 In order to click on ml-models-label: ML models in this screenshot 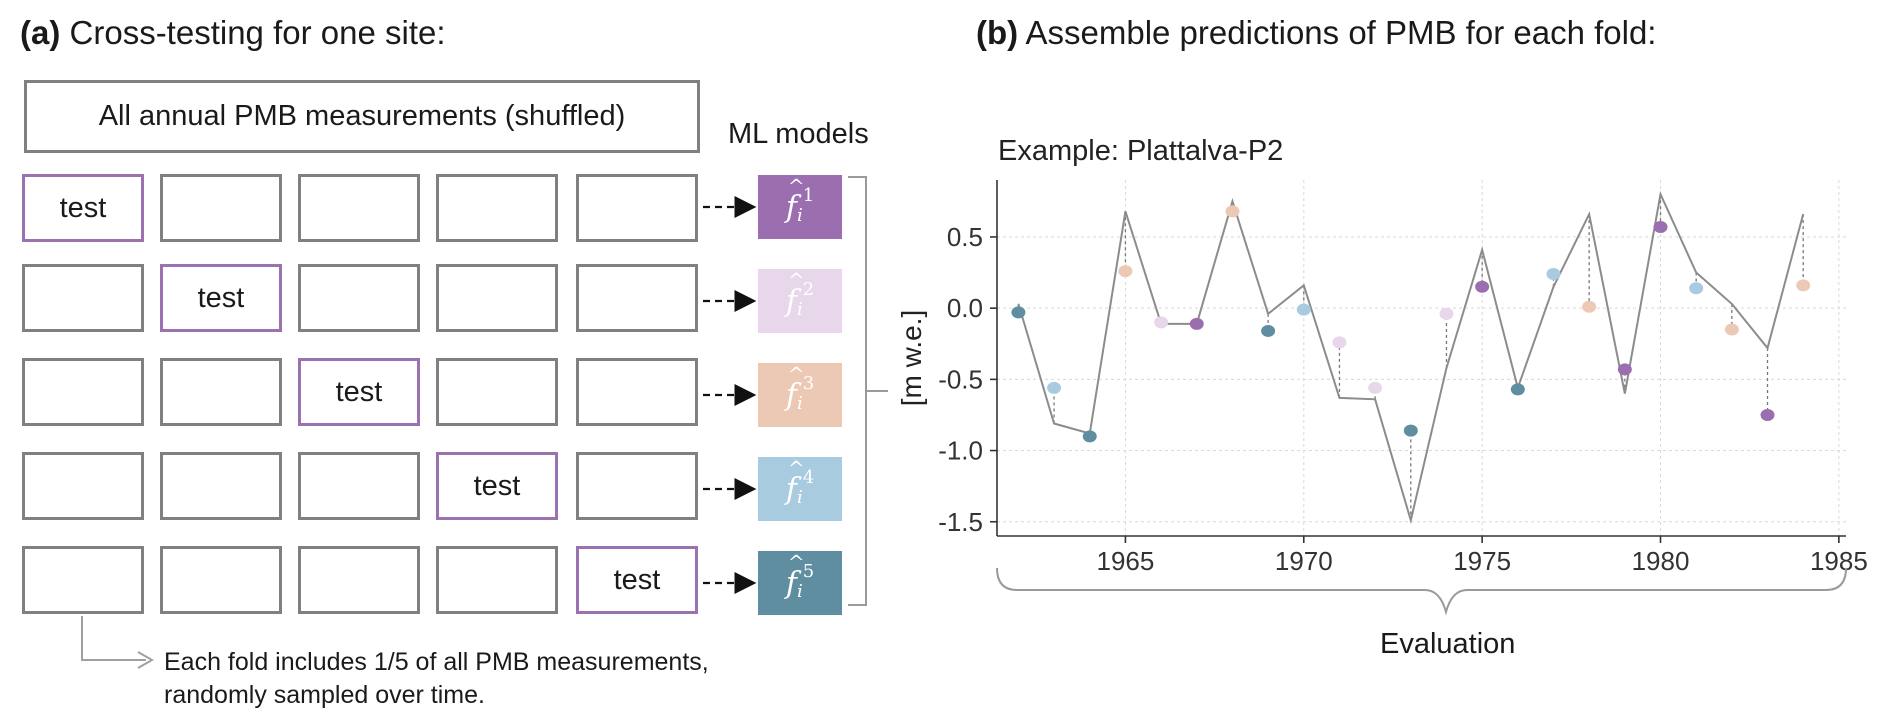, I will do `click(798, 134)`.